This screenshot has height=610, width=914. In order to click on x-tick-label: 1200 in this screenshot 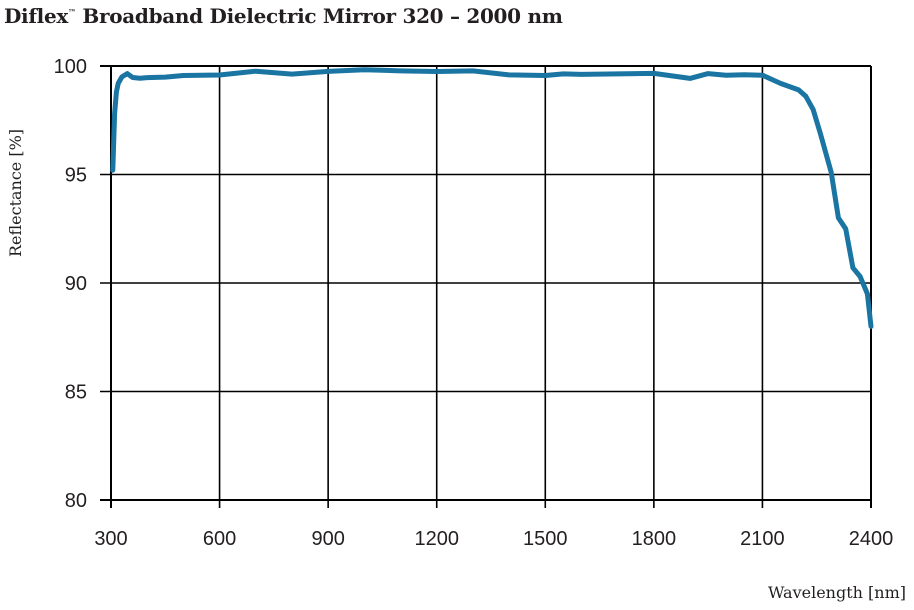, I will do `click(436, 539)`.